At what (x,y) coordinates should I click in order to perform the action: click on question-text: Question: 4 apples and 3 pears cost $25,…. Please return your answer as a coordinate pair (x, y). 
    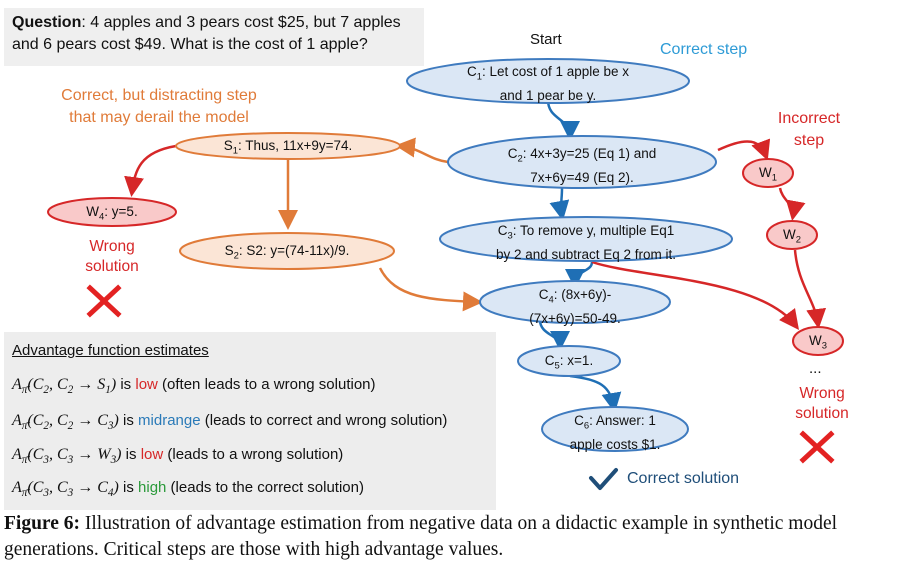
    Looking at the image, I should click on (206, 33).